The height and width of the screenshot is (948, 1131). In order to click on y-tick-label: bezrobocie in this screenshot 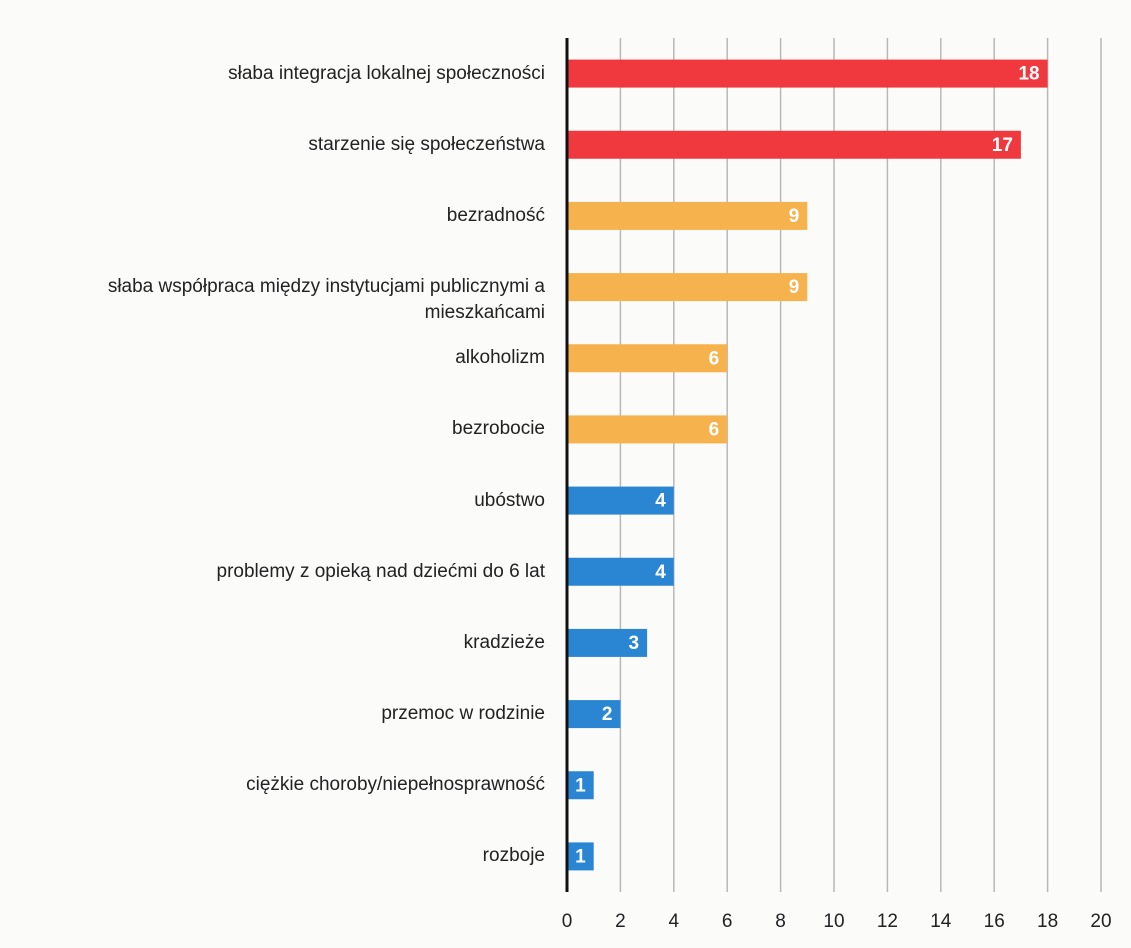, I will do `click(498, 429)`.